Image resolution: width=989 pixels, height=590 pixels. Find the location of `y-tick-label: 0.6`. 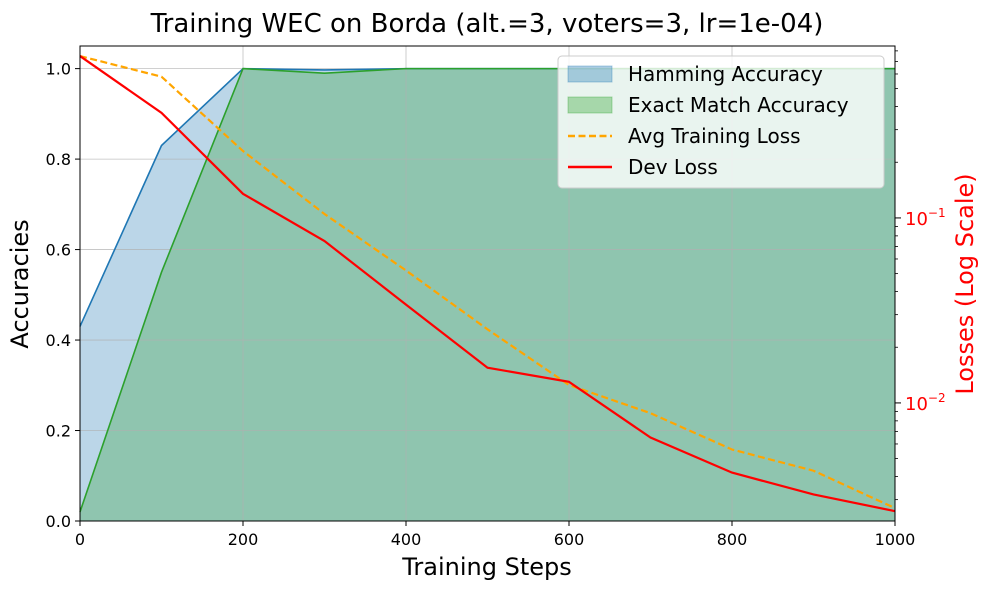

y-tick-label: 0.6 is located at coordinates (58, 250).